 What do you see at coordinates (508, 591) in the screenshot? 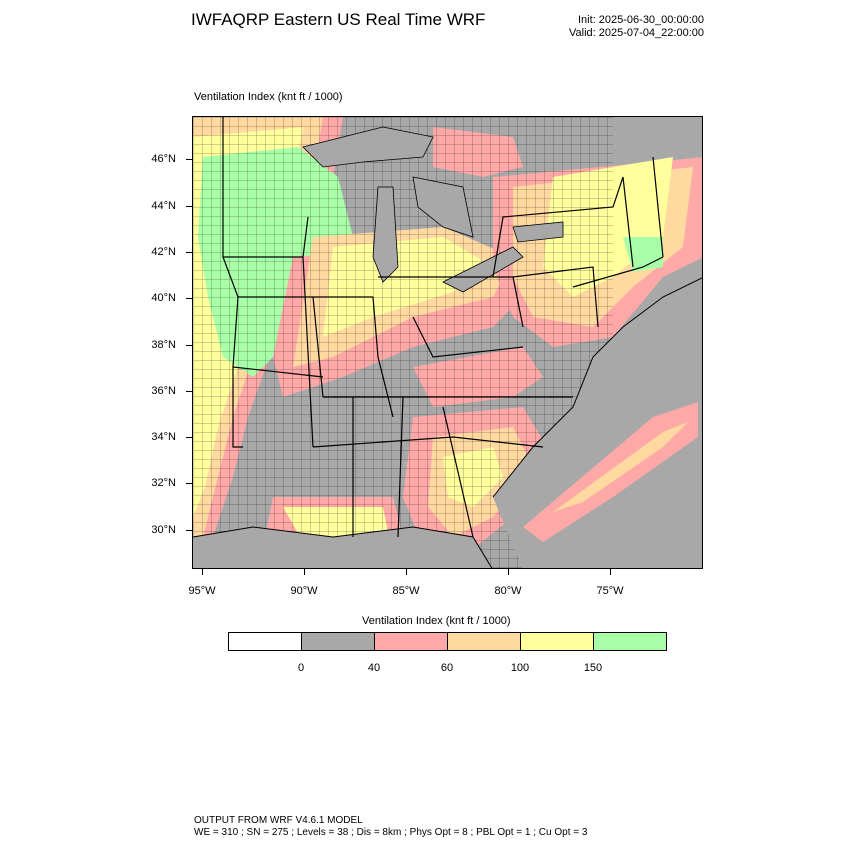
I see `lon-label-80: 80°W` at bounding box center [508, 591].